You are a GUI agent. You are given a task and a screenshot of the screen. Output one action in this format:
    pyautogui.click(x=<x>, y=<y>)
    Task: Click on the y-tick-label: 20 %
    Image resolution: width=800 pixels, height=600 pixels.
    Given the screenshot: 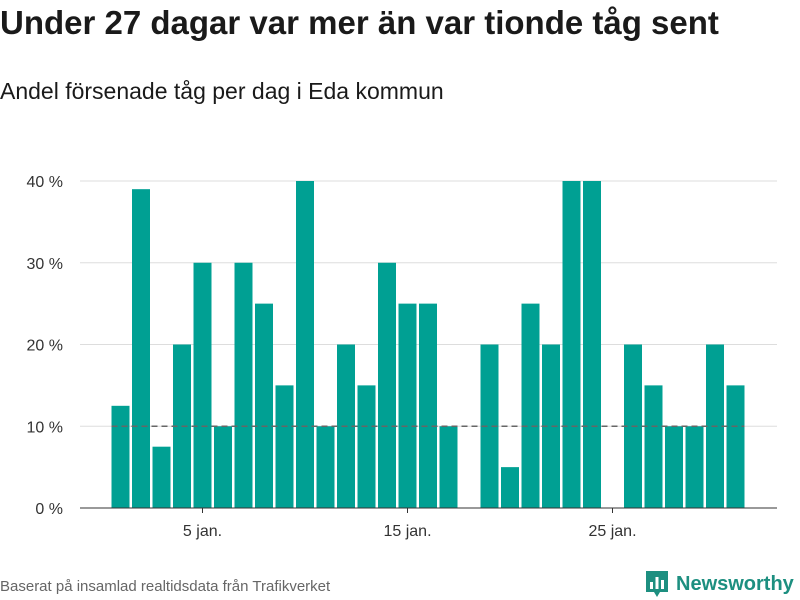 What is the action you would take?
    pyautogui.click(x=45, y=346)
    